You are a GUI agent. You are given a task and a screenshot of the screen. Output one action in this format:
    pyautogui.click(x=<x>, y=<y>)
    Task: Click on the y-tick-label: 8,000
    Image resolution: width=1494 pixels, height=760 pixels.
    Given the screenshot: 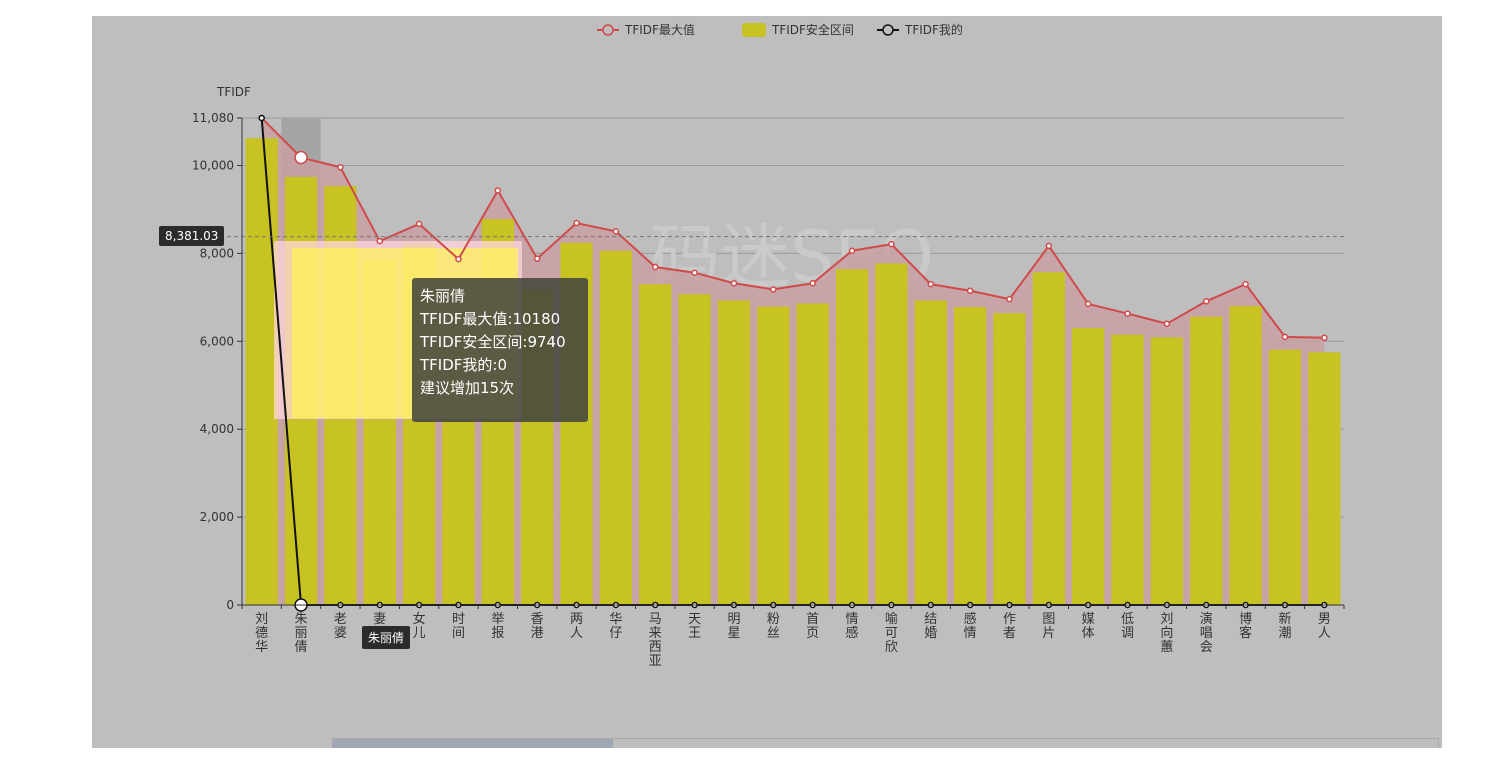 What is the action you would take?
    pyautogui.click(x=217, y=253)
    